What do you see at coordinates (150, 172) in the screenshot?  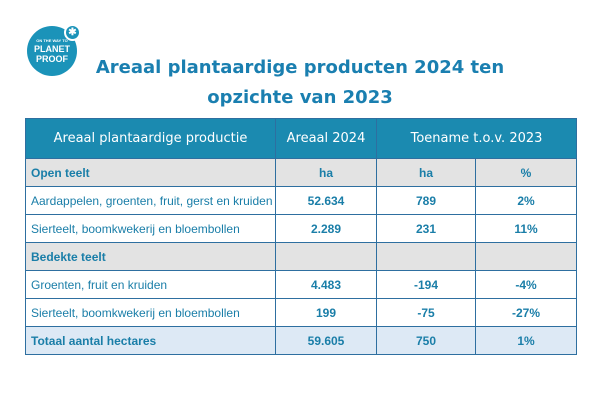 I see `cell-label: Open teelt` at bounding box center [150, 172].